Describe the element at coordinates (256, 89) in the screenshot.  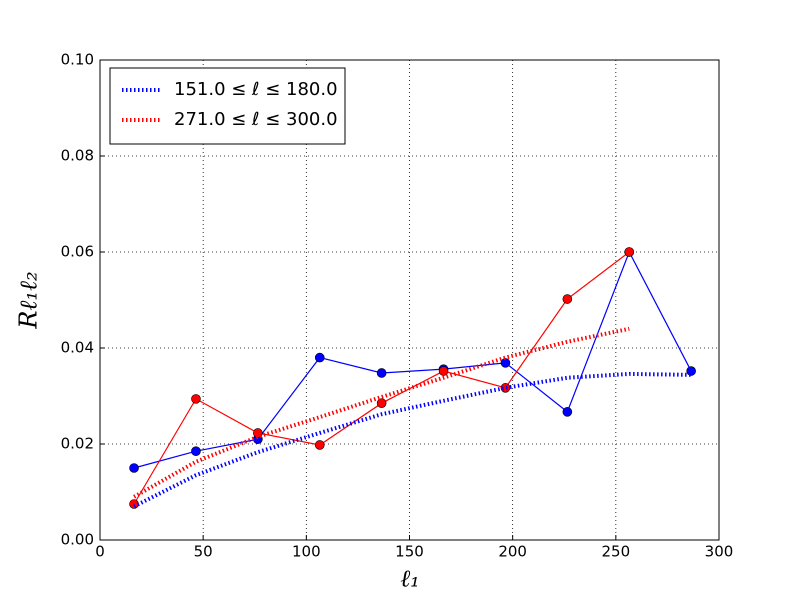
I see `legend-label: 151.0 ≤ ℓ ≤ 180.0` at that location.